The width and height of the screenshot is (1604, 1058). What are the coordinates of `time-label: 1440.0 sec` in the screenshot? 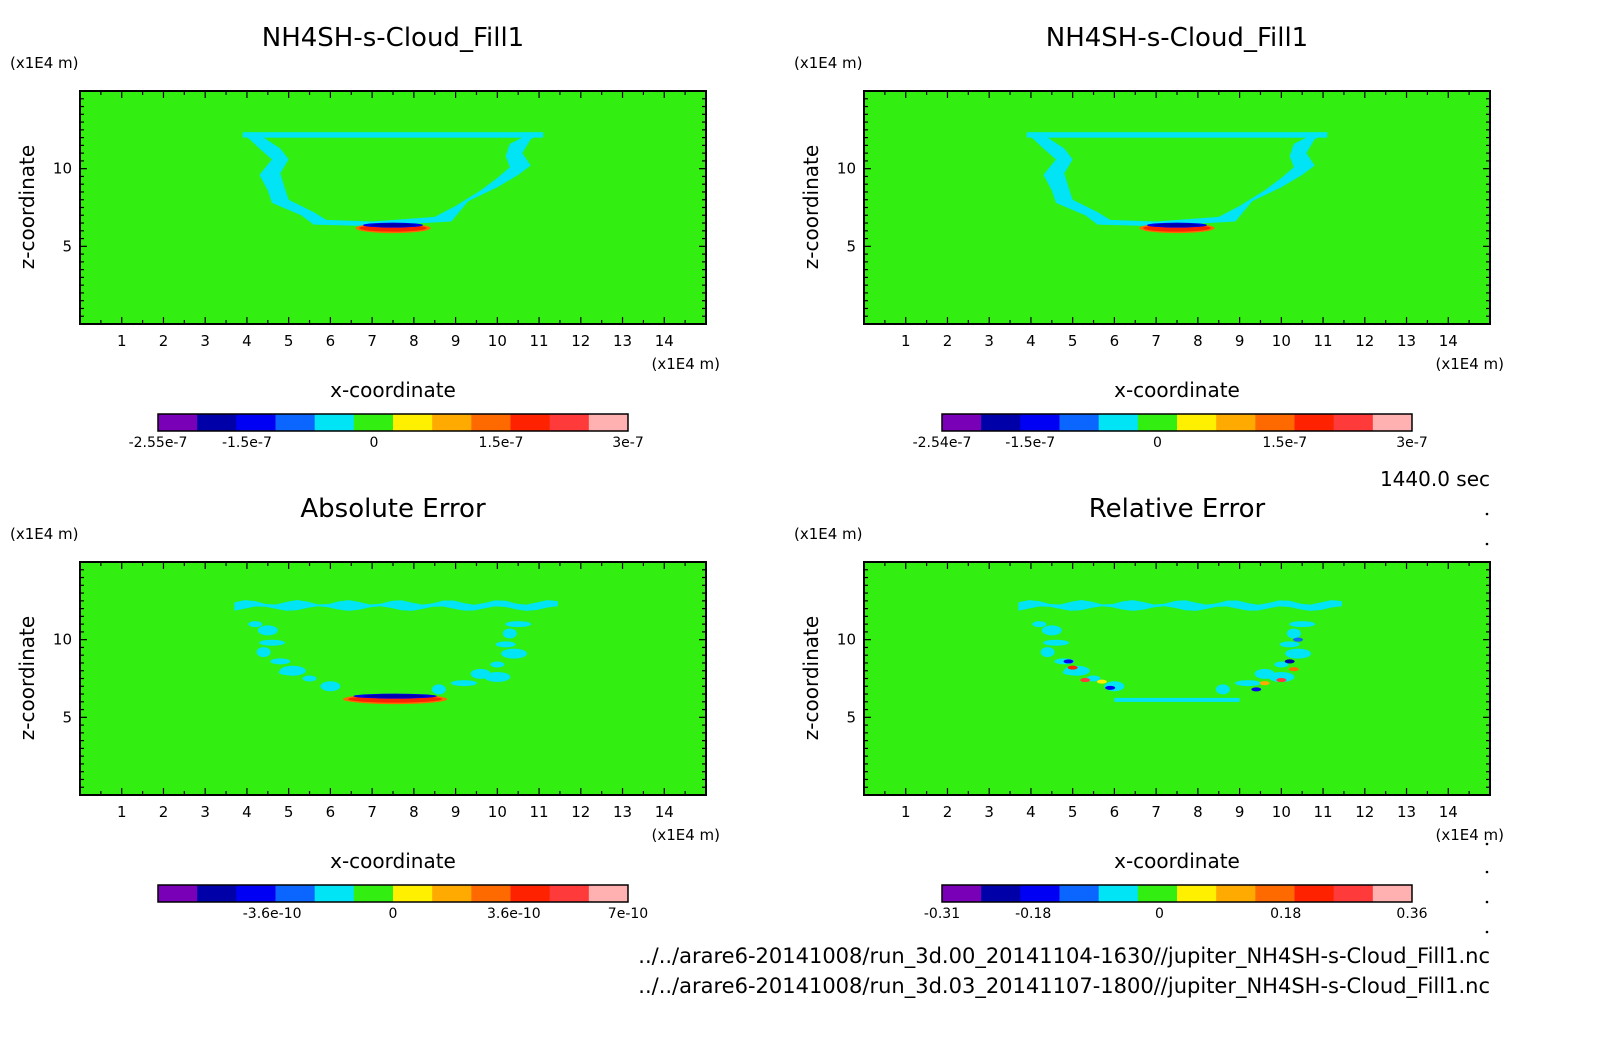 It's located at (1435, 479).